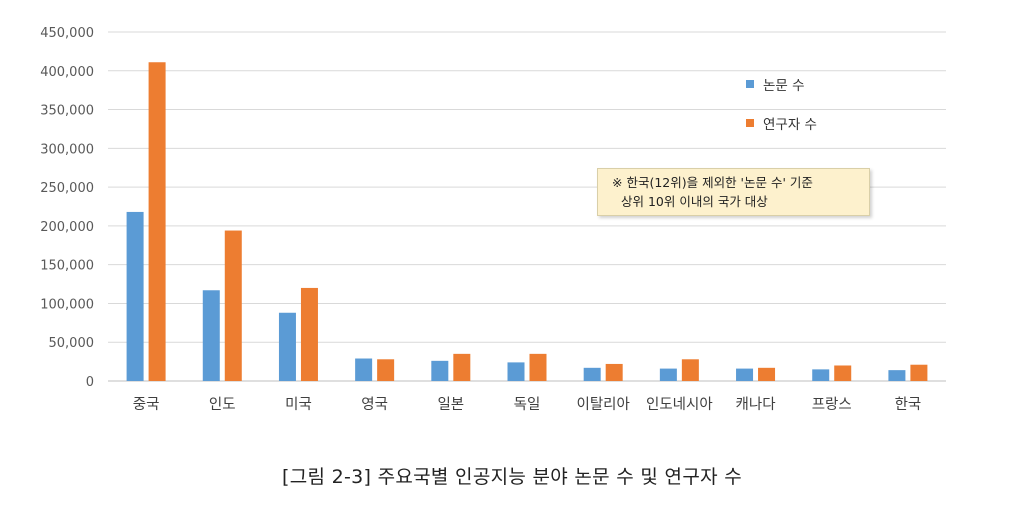 The image size is (1024, 526). Describe the element at coordinates (67, 188) in the screenshot. I see `y-tick-label: 250,000` at that location.